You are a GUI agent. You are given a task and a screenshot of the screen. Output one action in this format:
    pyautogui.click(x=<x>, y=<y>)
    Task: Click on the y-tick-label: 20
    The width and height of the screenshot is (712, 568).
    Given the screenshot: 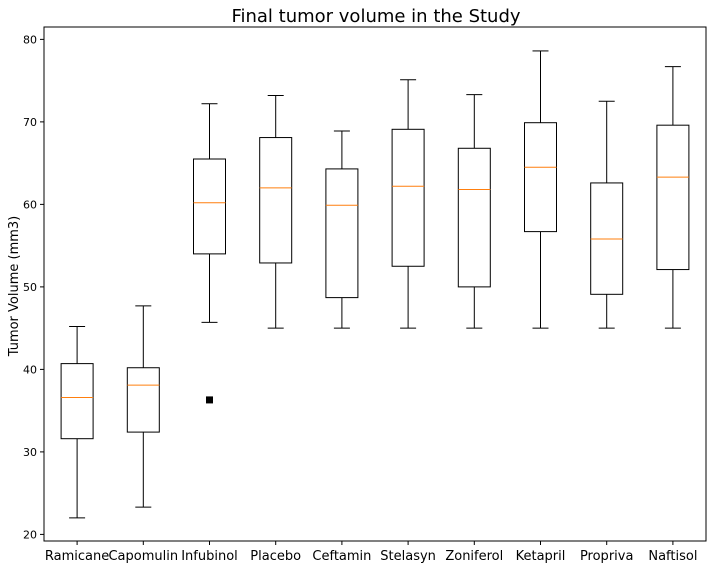 What is the action you would take?
    pyautogui.click(x=30, y=534)
    